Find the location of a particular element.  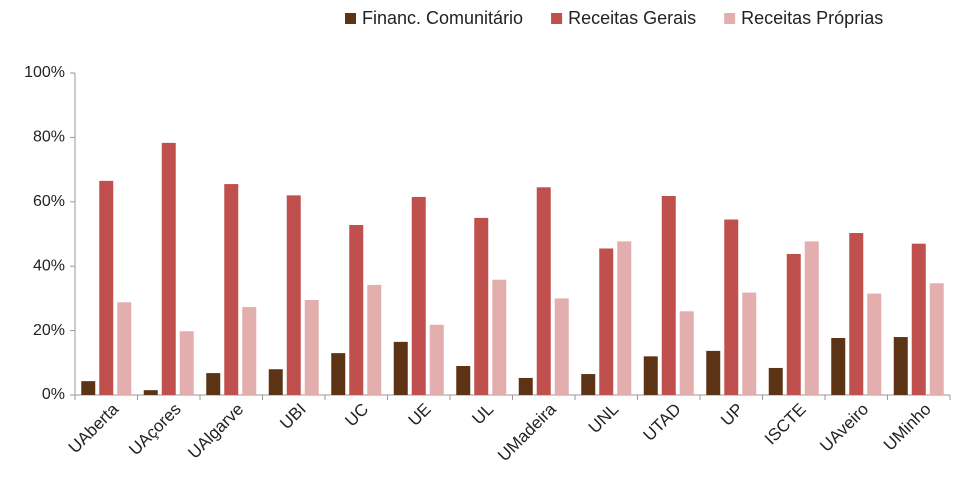

x-tick-label: UBI is located at coordinates (292, 416).